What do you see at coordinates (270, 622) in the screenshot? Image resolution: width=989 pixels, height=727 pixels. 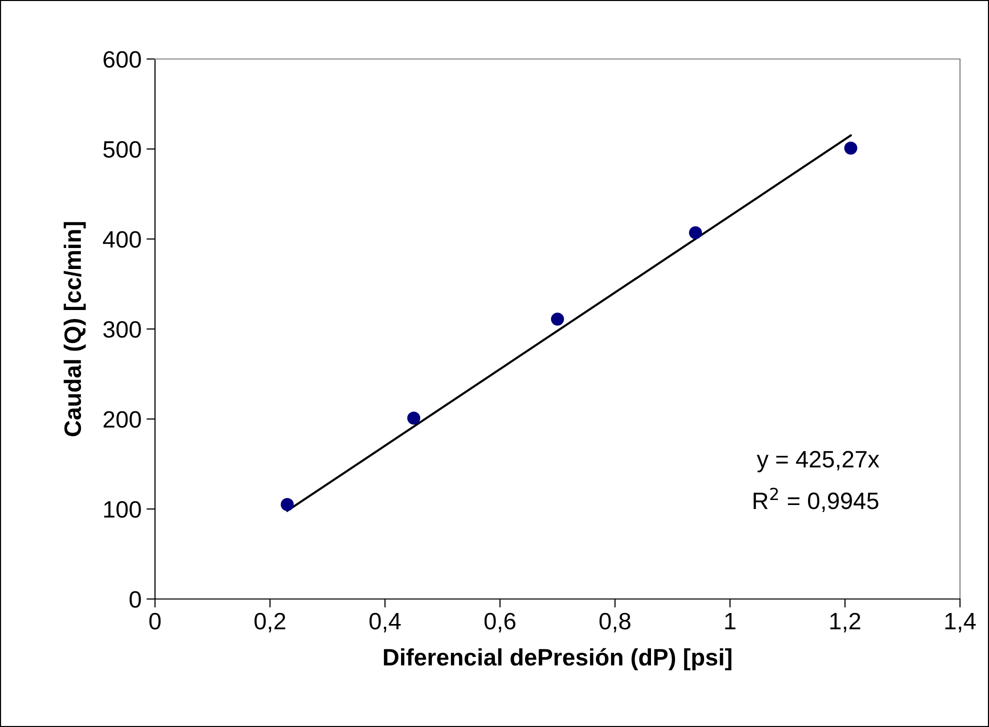 I see `x-tick-label: 0,2` at bounding box center [270, 622].